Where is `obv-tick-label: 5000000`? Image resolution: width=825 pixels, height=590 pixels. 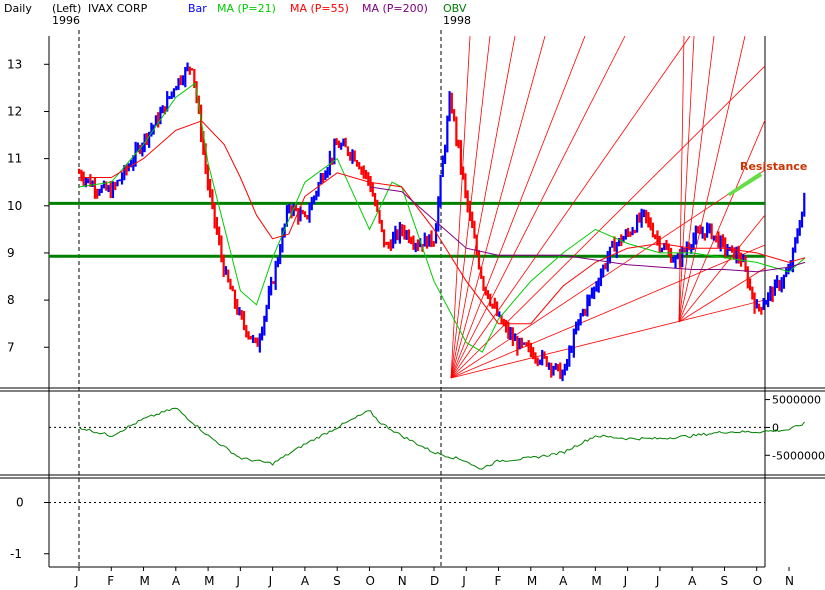
obv-tick-label: 5000000 is located at coordinates (796, 400).